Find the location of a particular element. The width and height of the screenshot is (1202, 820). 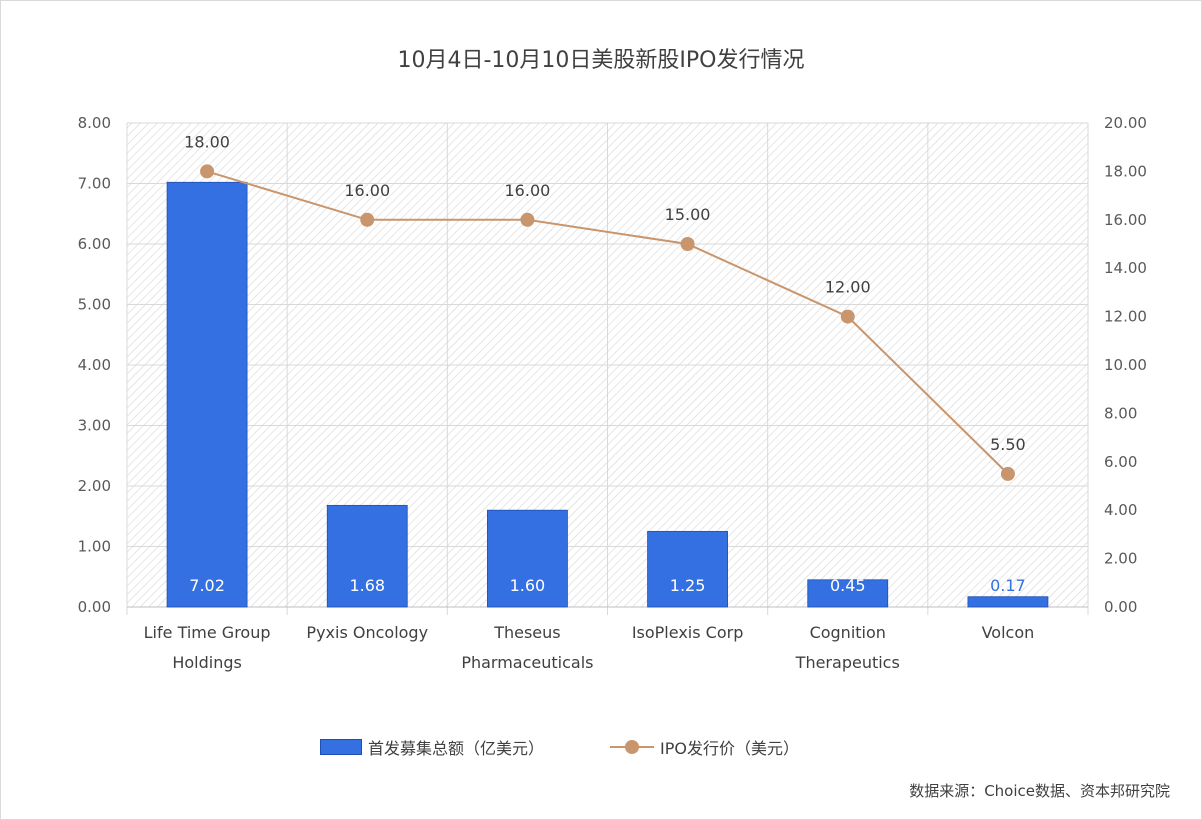

price-data-label: 18.00 is located at coordinates (207, 141).